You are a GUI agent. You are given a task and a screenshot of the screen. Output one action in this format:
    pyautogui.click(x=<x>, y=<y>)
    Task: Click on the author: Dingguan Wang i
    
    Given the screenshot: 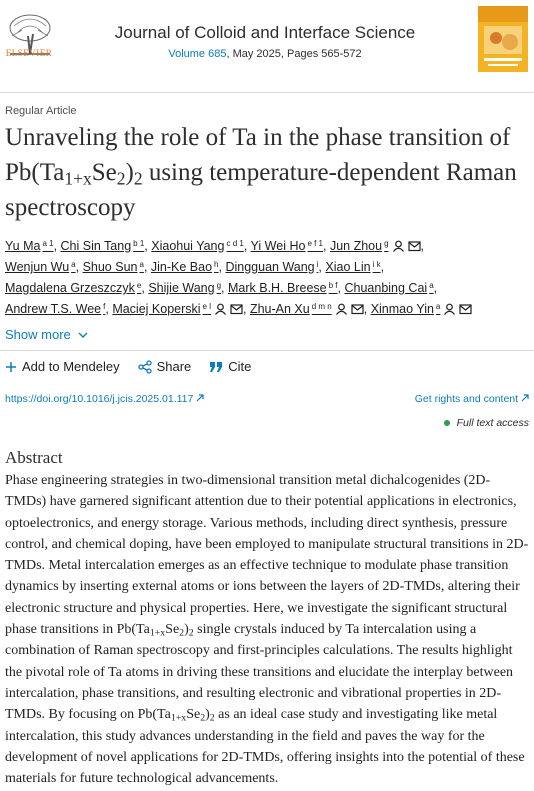 What is the action you would take?
    pyautogui.click(x=271, y=267)
    